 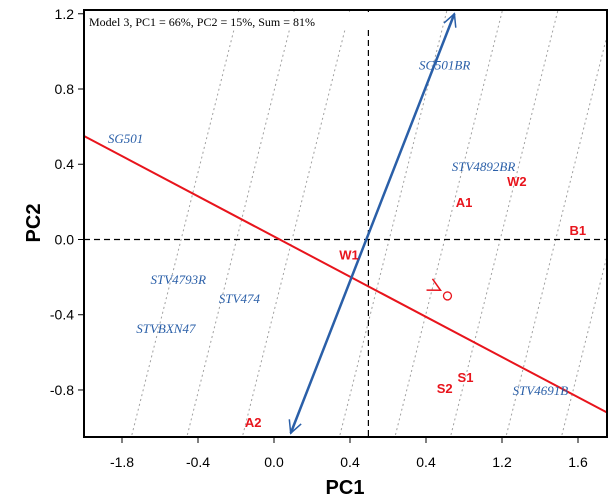 I want to click on y-tick-label: -0.4, so click(x=62, y=315).